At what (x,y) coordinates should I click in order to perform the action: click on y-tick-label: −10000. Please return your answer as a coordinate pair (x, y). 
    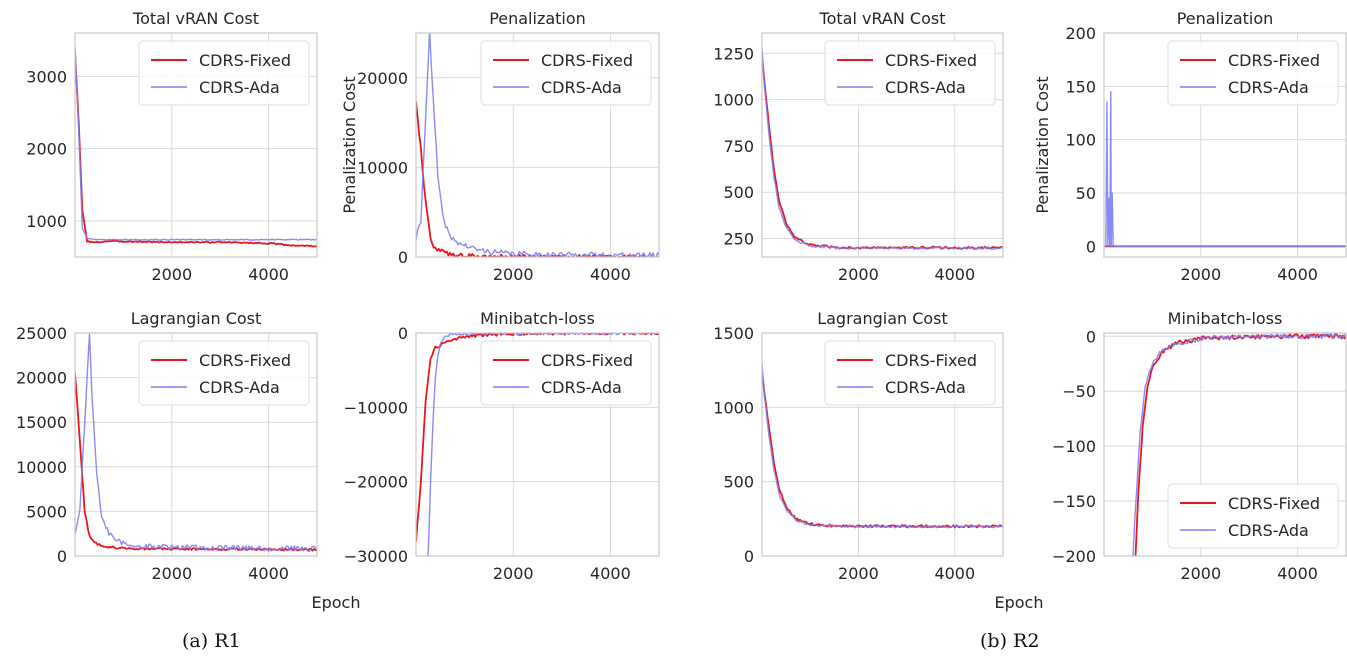
    Looking at the image, I should click on (376, 407).